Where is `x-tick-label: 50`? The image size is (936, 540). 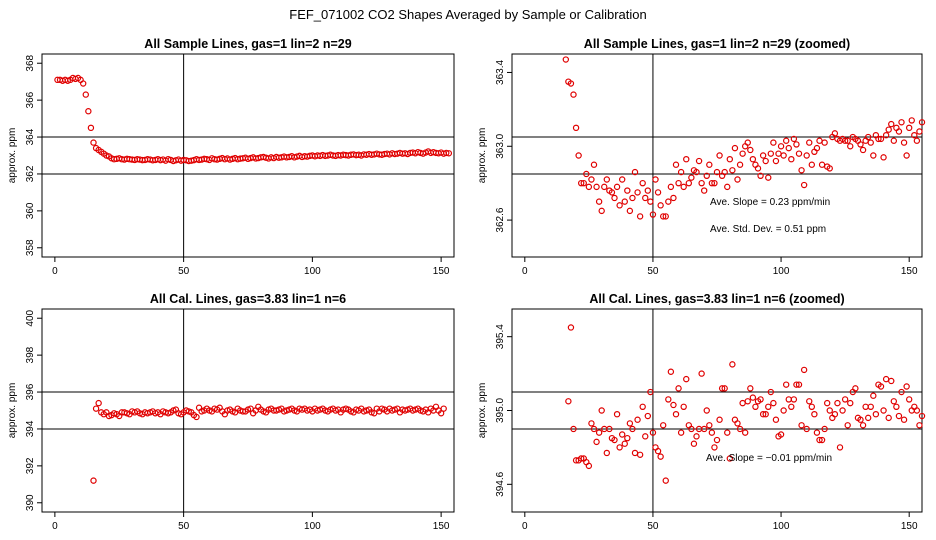
x-tick-label: 50 is located at coordinates (184, 271).